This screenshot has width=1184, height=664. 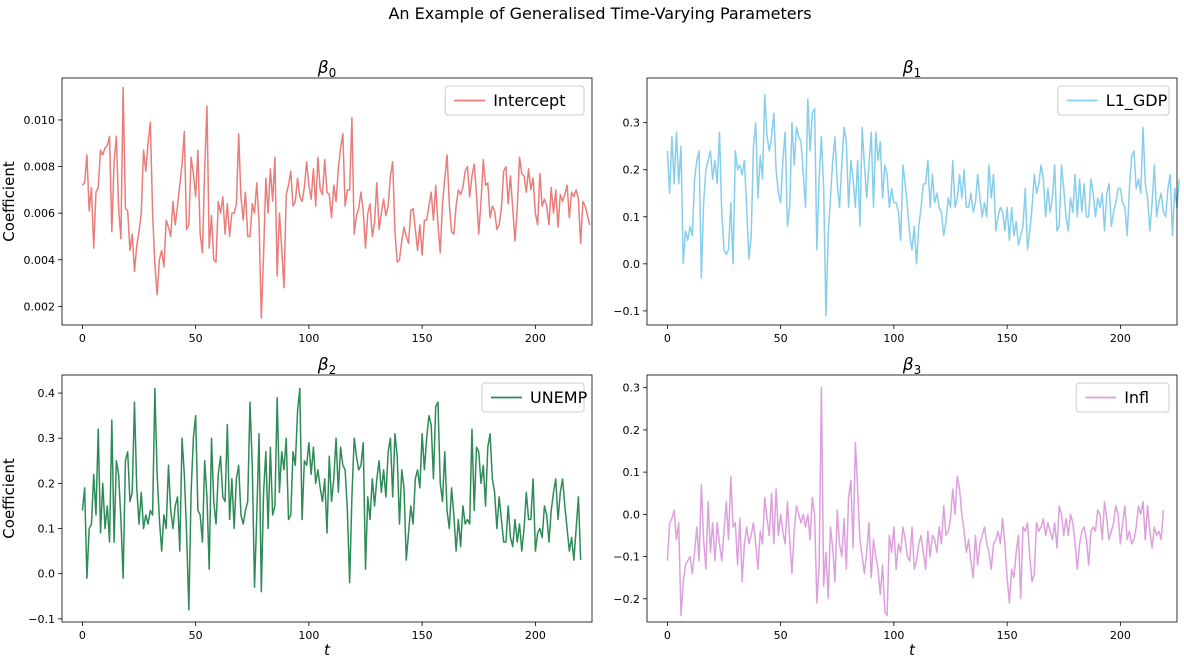 I want to click on subplot-title: β2, so click(x=327, y=366).